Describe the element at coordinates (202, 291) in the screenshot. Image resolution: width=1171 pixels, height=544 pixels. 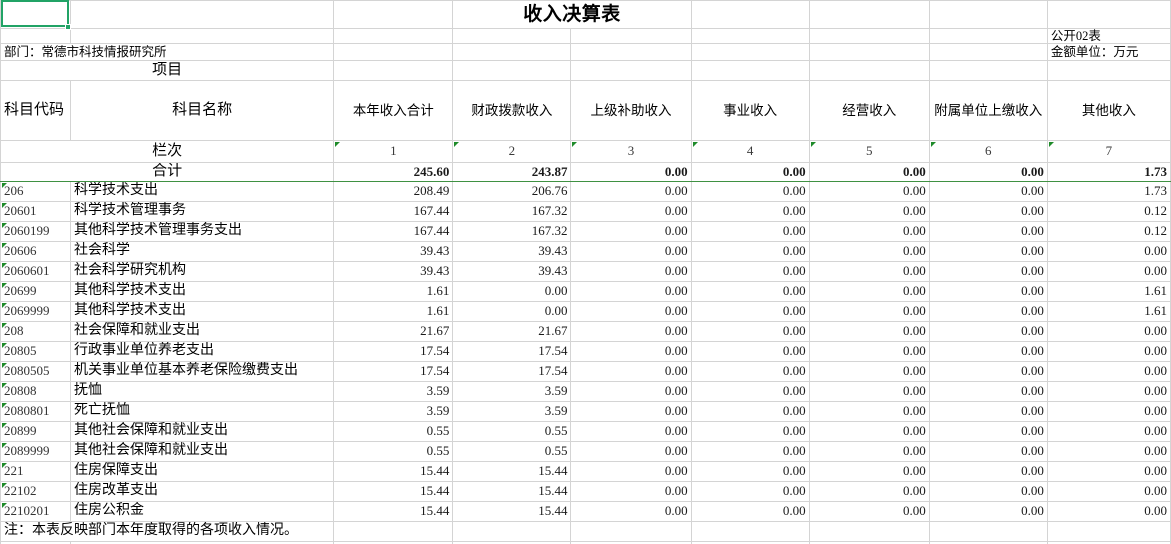
I see `cell-subject-name: 其他科学技术支出` at that location.